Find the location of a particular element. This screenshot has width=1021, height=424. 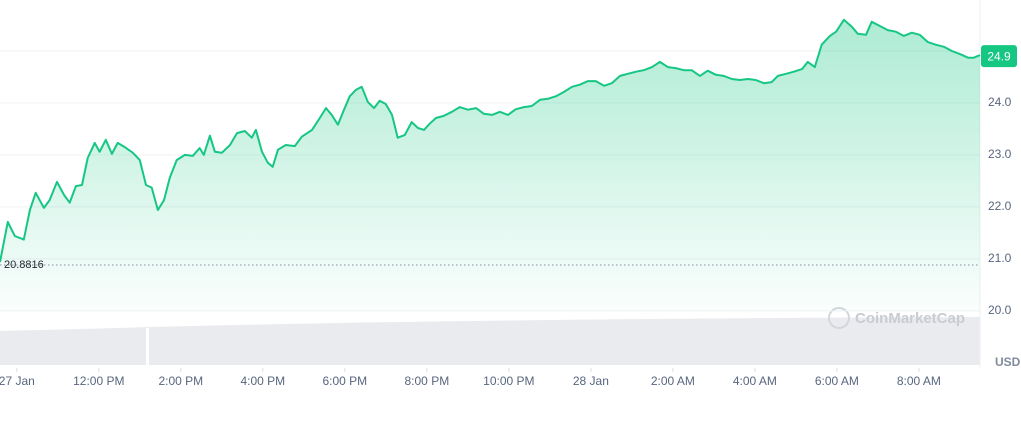

y-tick-label: 20.0 is located at coordinates (1000, 310).